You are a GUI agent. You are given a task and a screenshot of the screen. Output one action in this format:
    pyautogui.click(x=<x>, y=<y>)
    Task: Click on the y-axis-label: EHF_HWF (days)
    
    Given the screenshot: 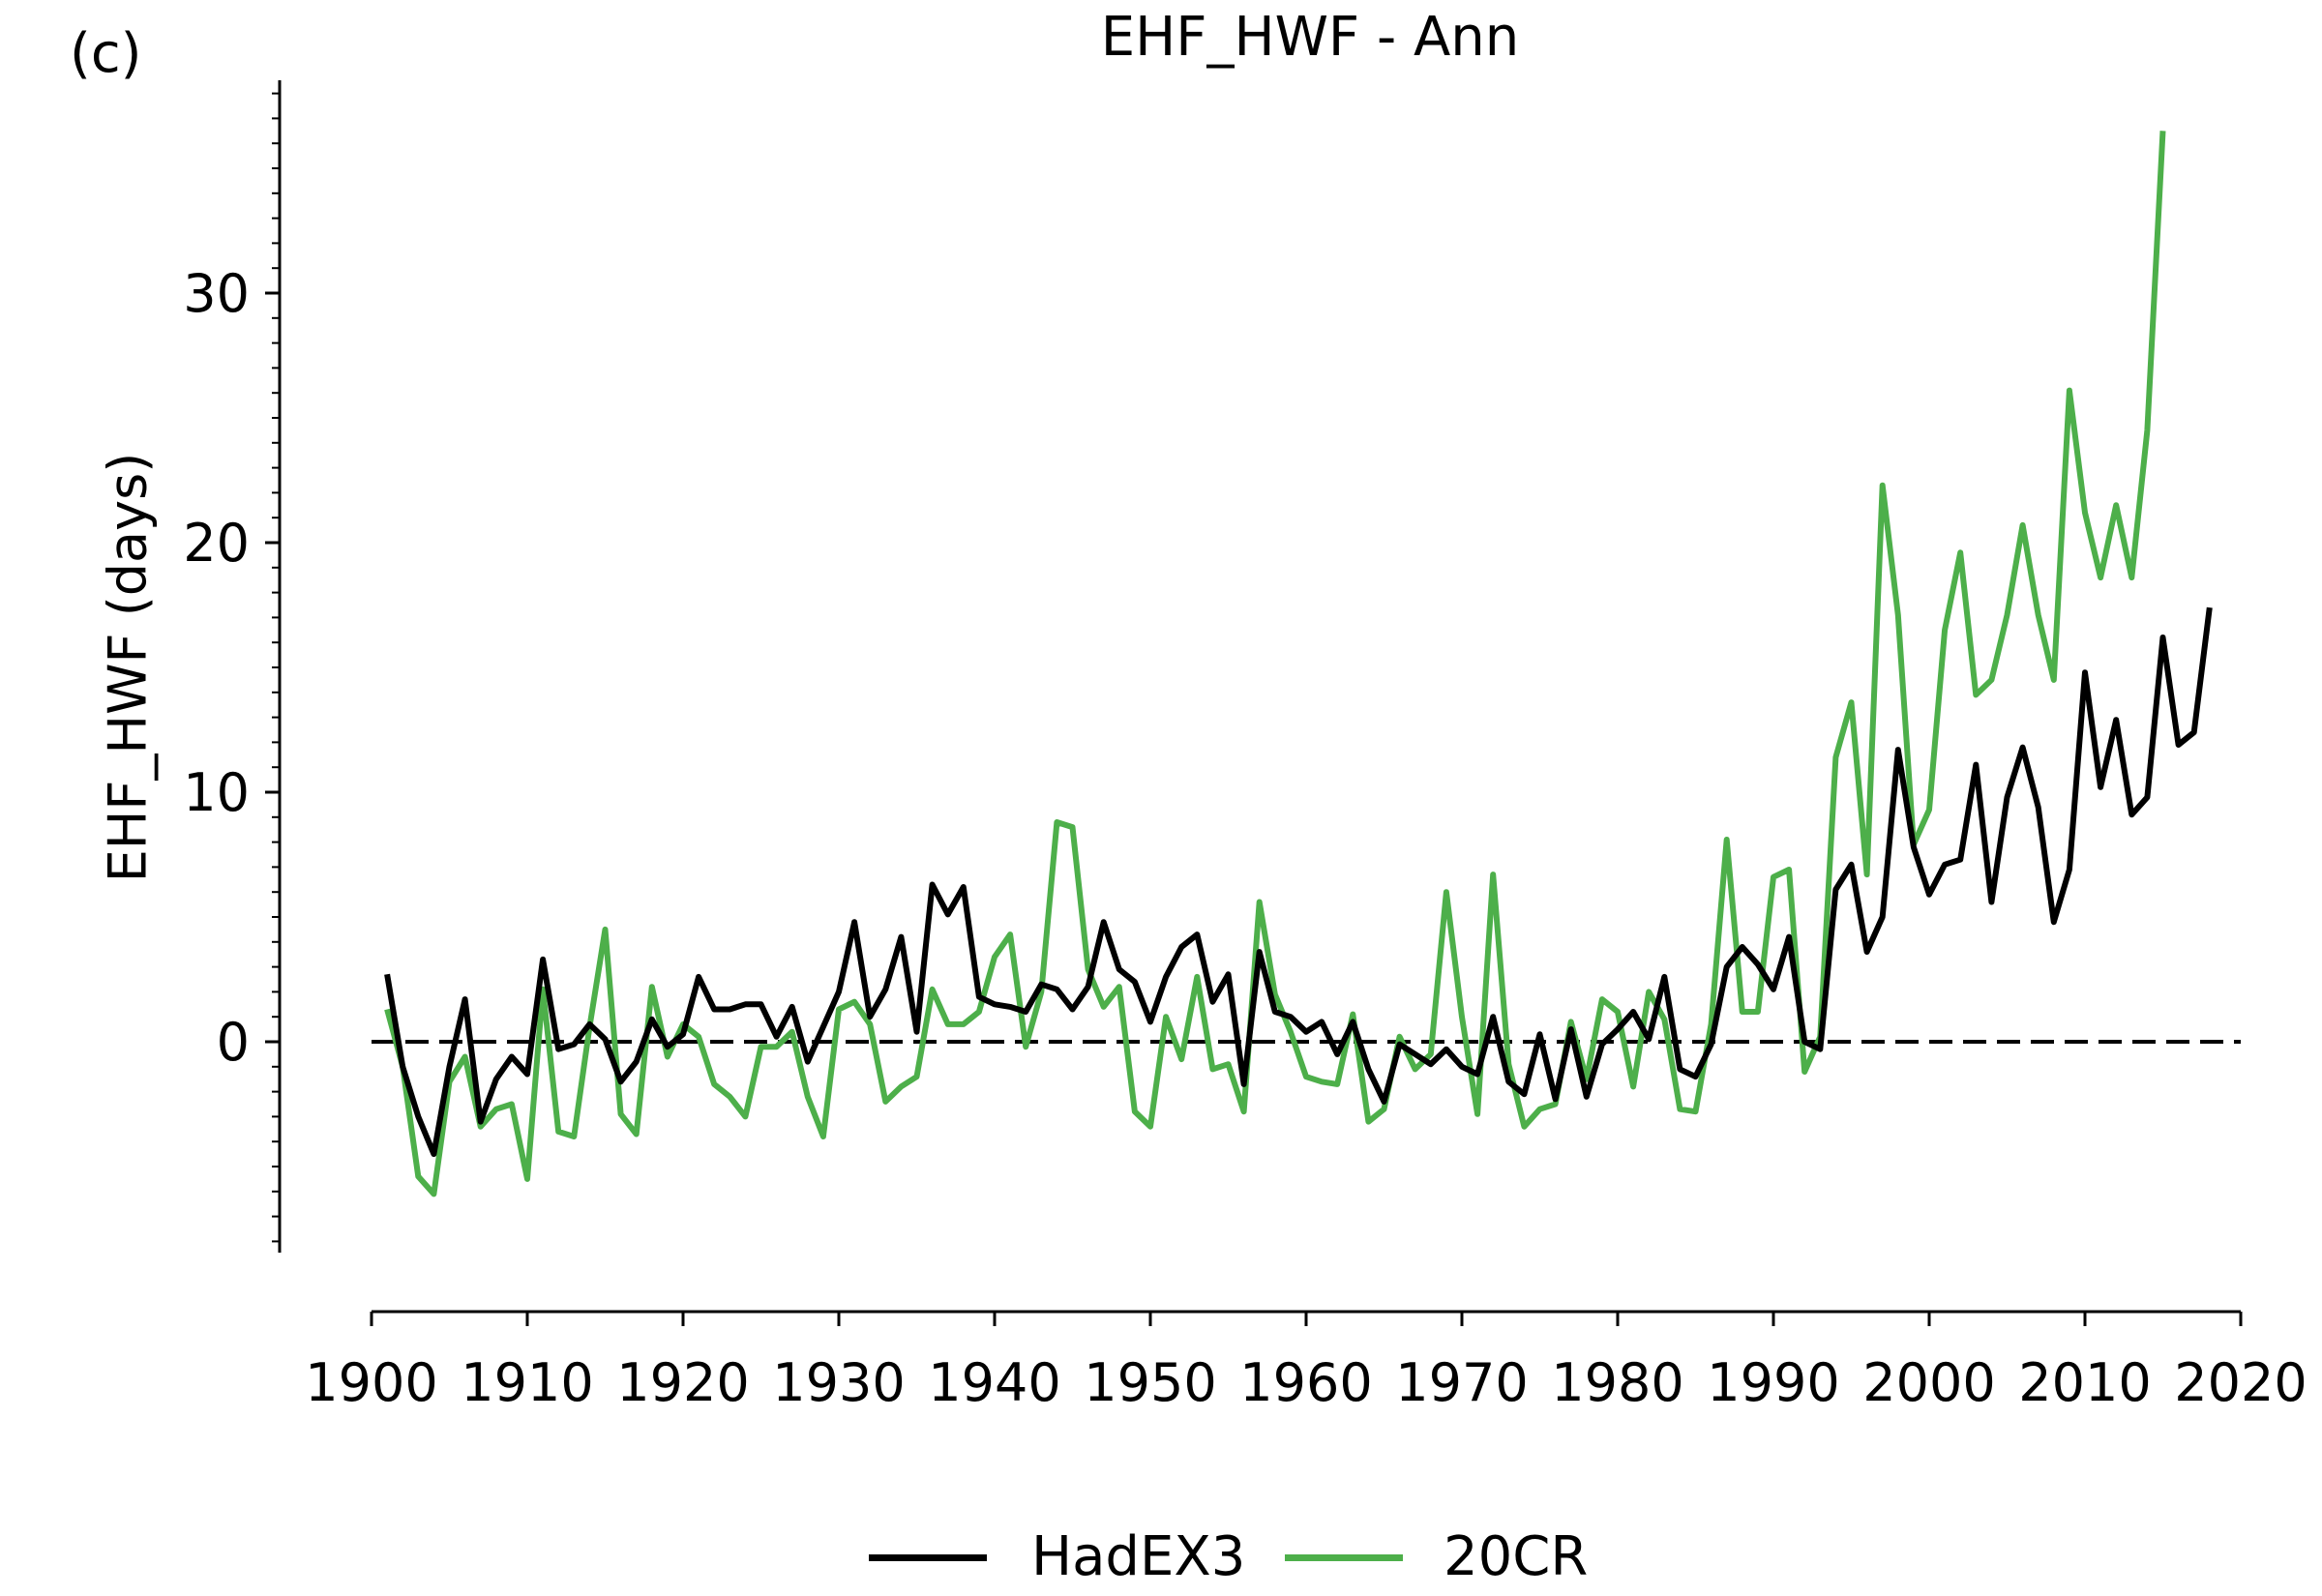 What is the action you would take?
    pyautogui.click(x=128, y=667)
    